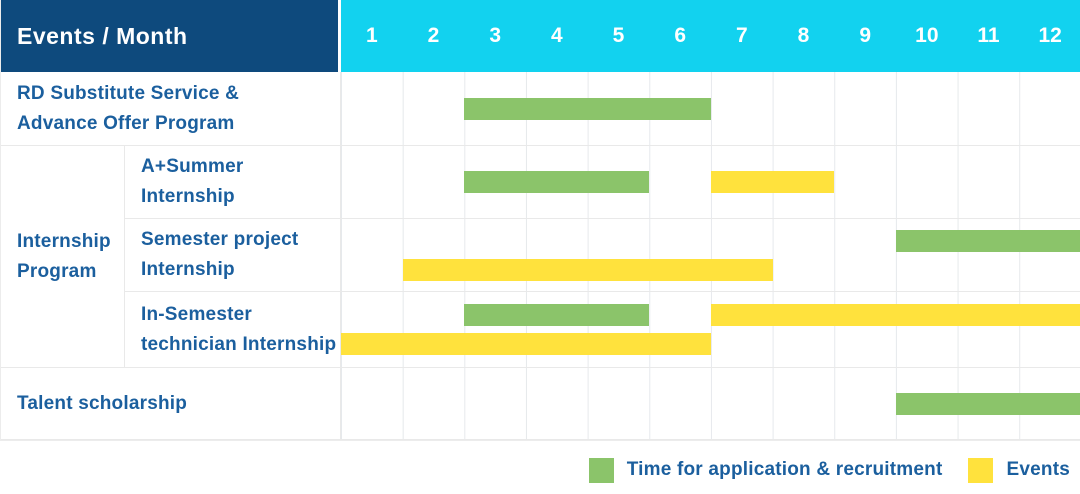  Describe the element at coordinates (233, 330) in the screenshot. I see `row-label: In-Semester technician Internship` at that location.